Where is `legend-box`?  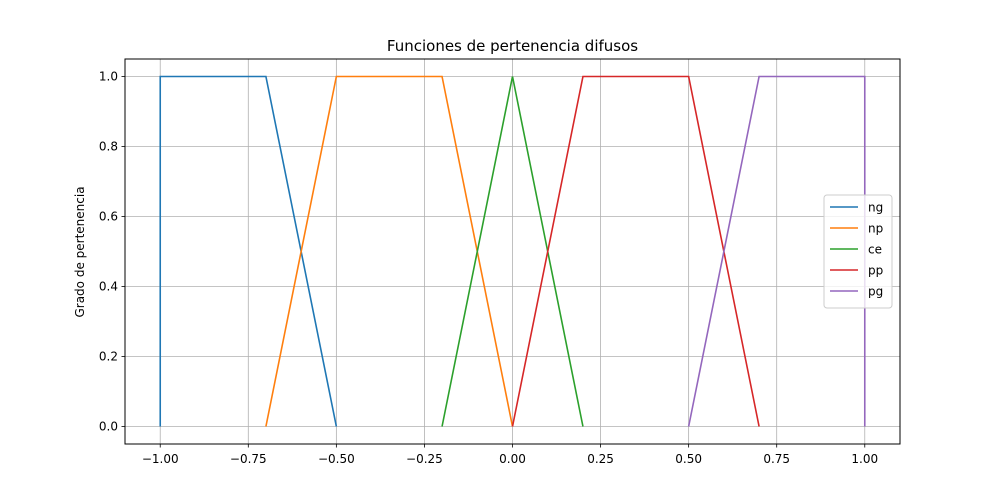 legend-box is located at coordinates (858, 251).